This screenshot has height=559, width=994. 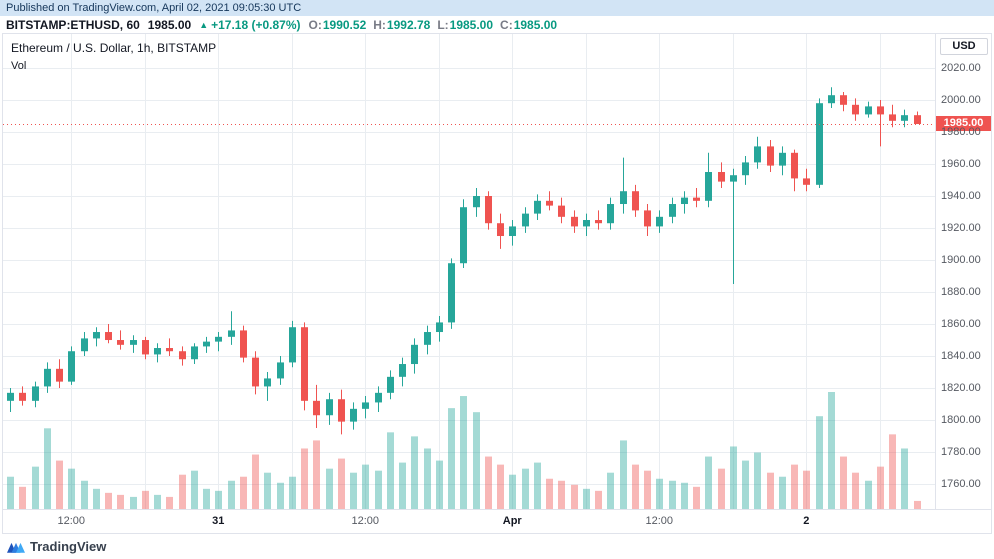 What do you see at coordinates (169, 24) in the screenshot?
I see `symbol-last-price: 1985.00` at bounding box center [169, 24].